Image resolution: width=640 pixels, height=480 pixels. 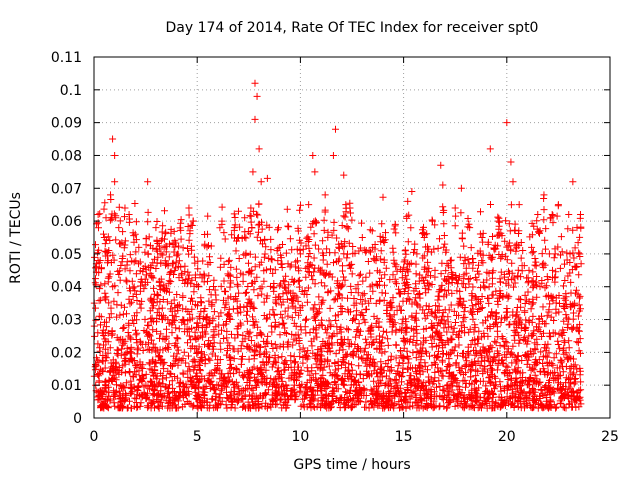 I want to click on y-tick-label: 0.03, so click(x=66, y=321).